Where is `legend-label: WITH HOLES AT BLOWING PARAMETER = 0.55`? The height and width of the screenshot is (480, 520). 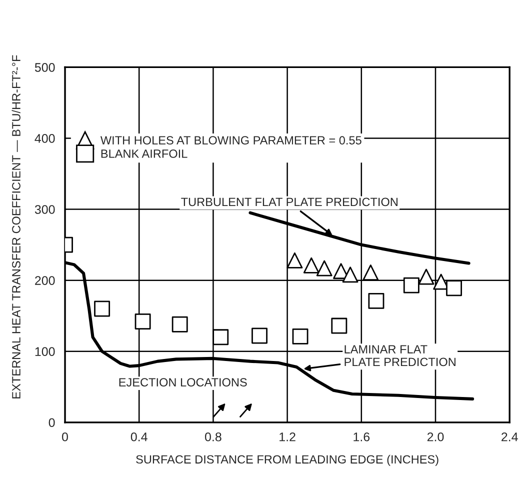
legend-label: WITH HOLES AT BLOWING PARAMETER = 0.55 is located at coordinates (231, 140).